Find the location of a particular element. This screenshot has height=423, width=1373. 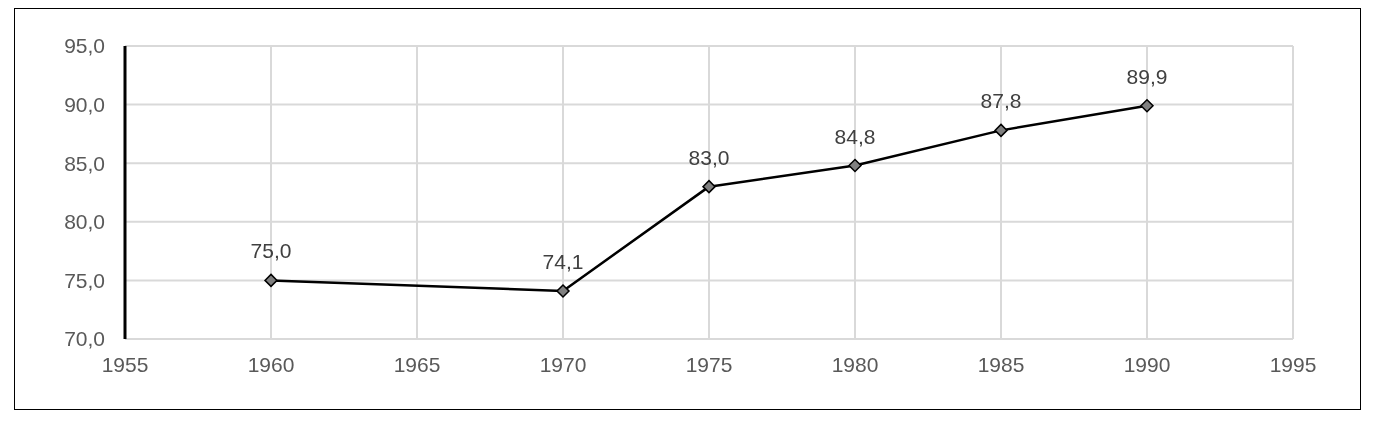

y-tick-label: 75,0 is located at coordinates (84, 280).